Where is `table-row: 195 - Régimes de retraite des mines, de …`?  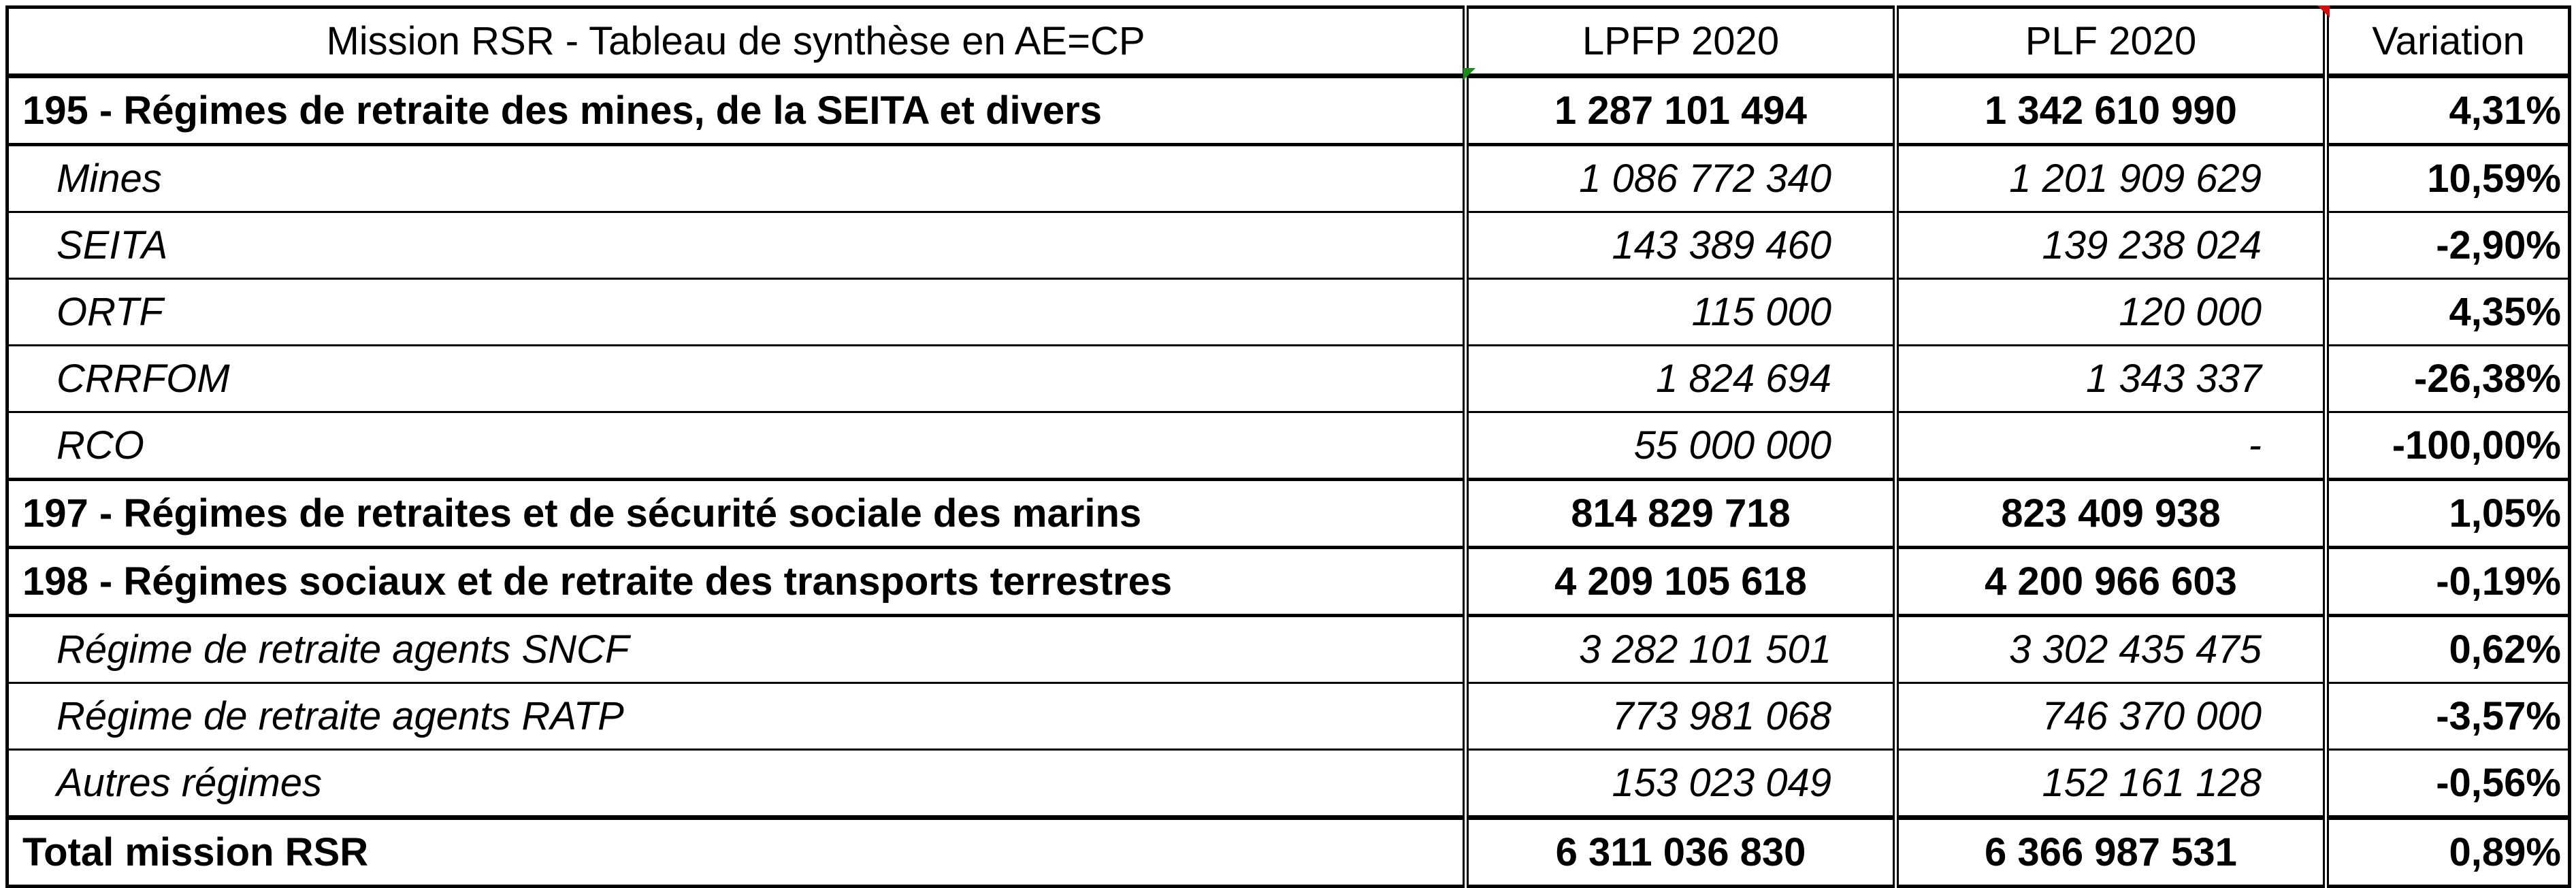 table-row: 195 - Régimes de retraite des mines, de … is located at coordinates (1288, 110).